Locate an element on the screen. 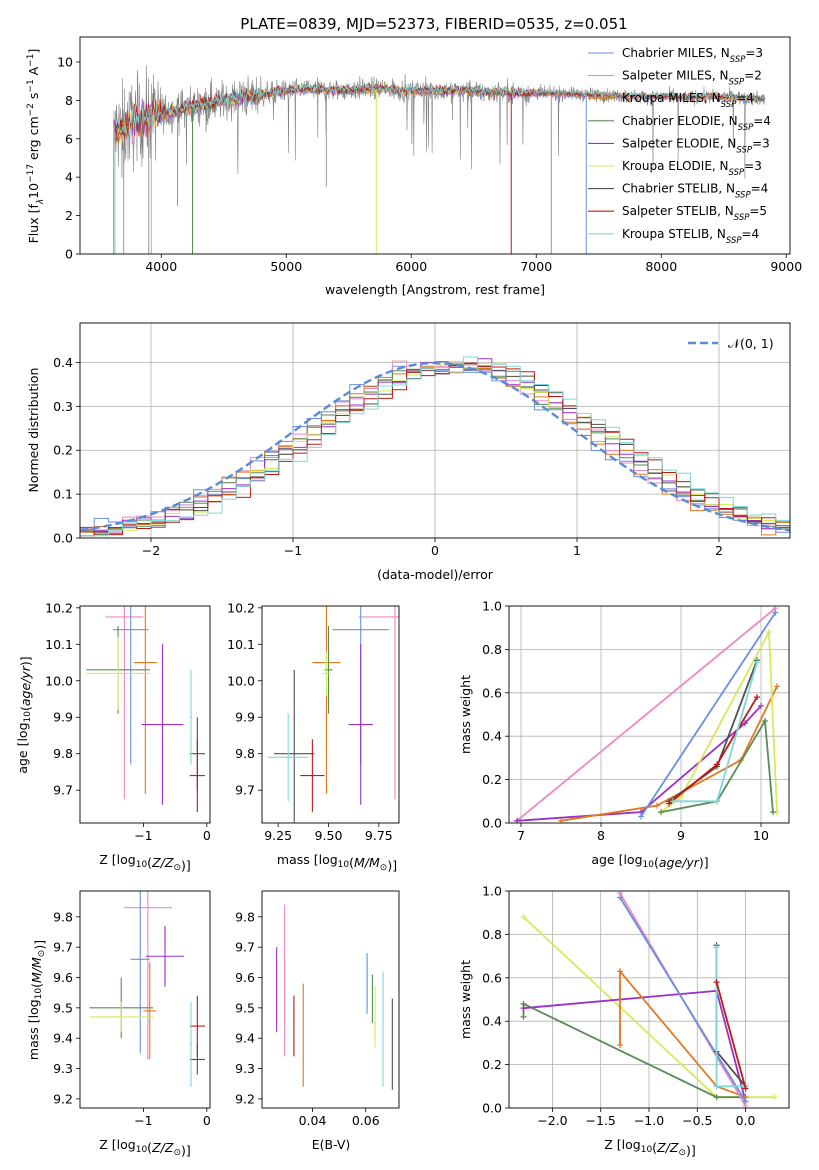 This screenshot has width=819, height=1170. y-tick-label: 0.3 is located at coordinates (63, 406).